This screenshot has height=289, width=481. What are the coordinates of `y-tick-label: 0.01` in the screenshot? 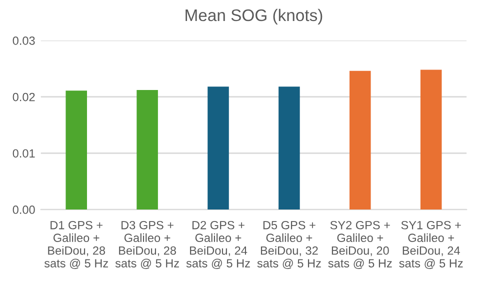 It's located at (23, 153).